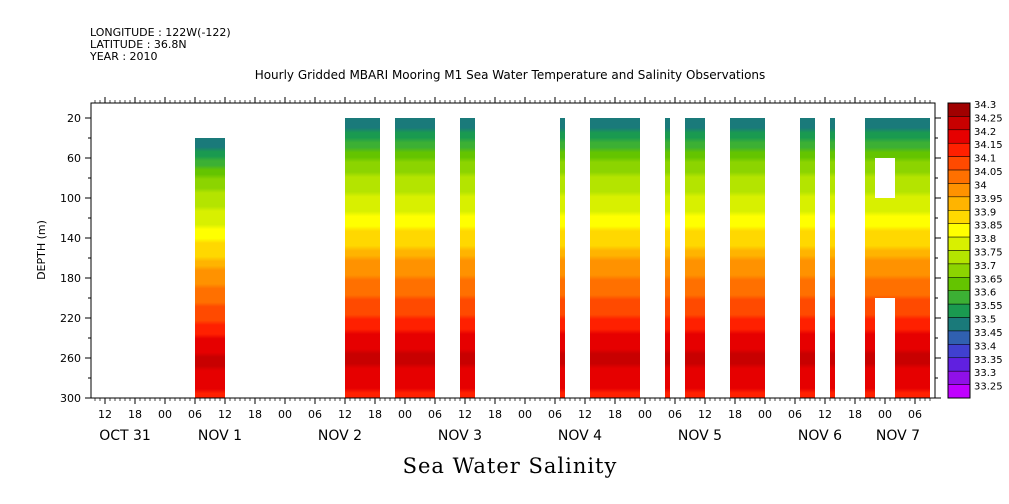  I want to click on colorbar-label: 34.15, so click(988, 145).